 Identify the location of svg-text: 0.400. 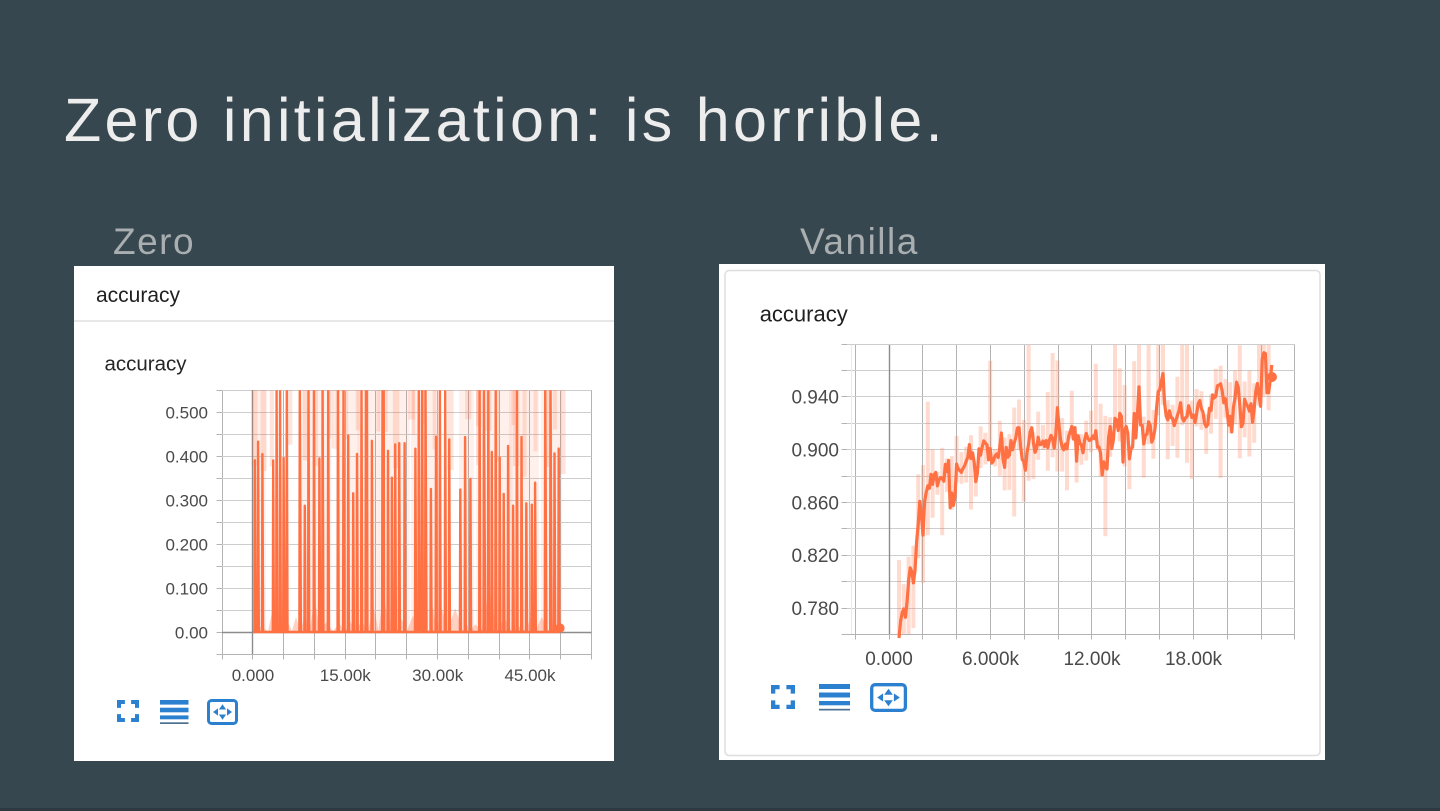
(186, 457).